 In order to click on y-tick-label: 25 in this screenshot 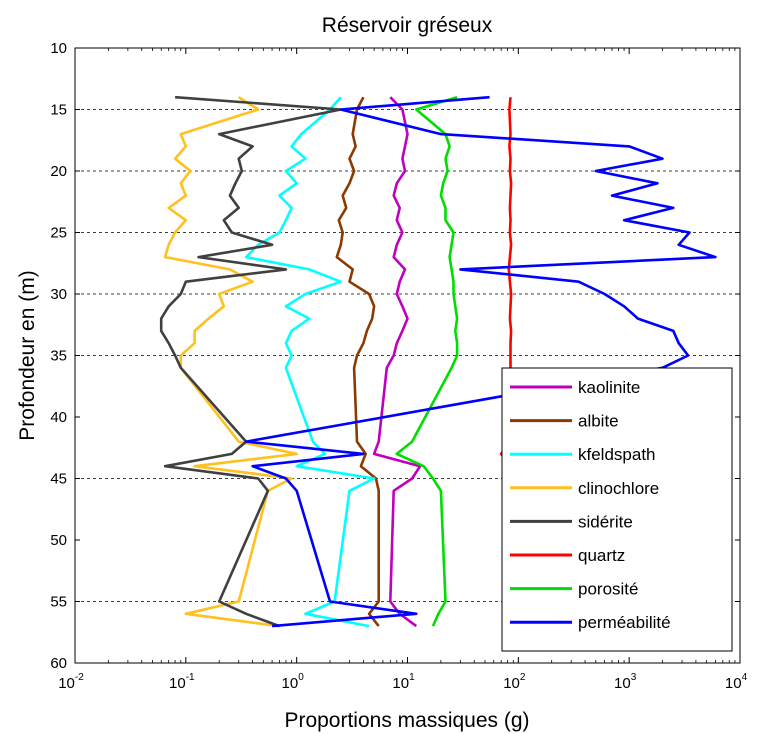, I will do `click(58, 233)`.